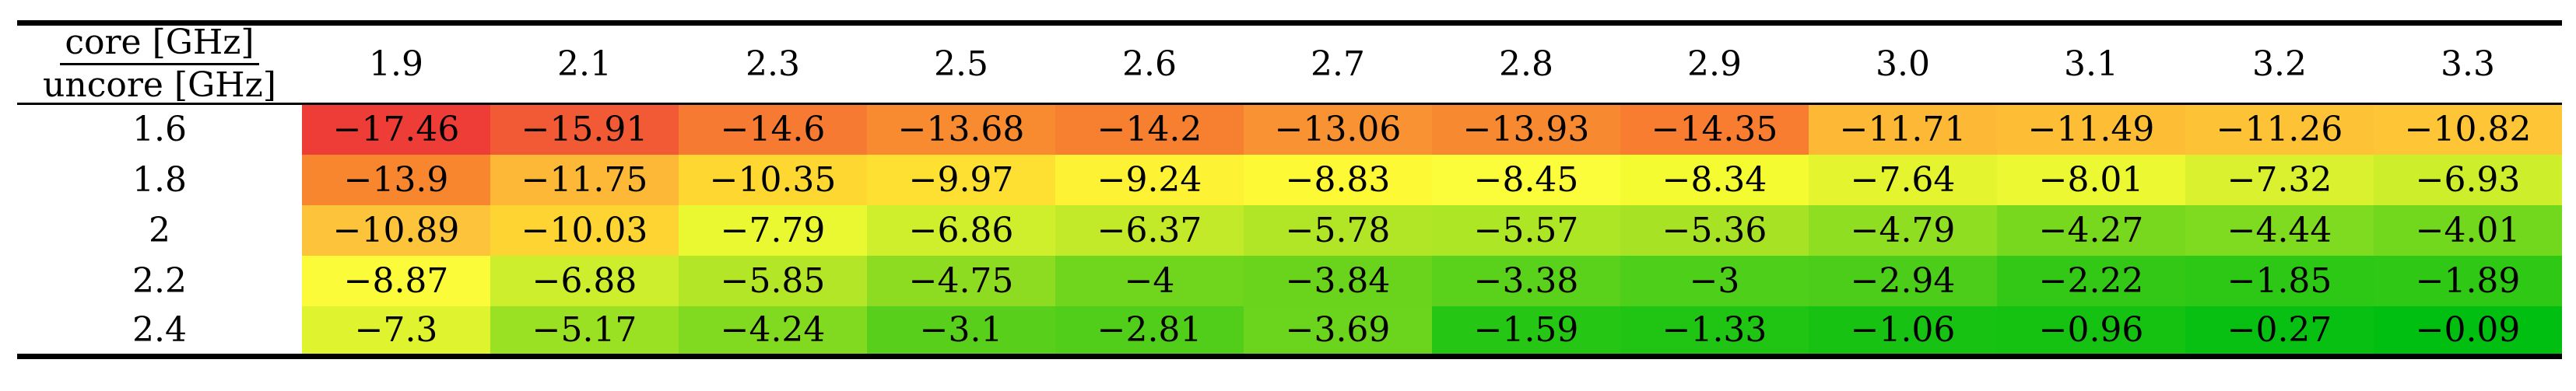 This screenshot has height=391, width=2576. Describe the element at coordinates (585, 281) in the screenshot. I see `heatmap-cell: −6.88` at that location.